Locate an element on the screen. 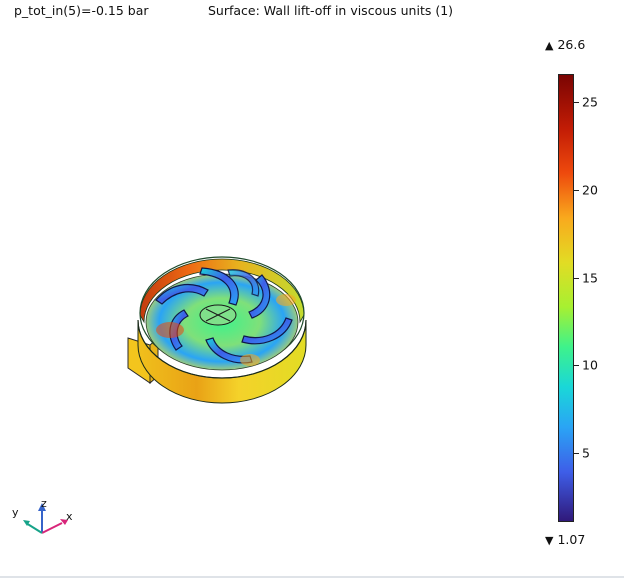 The image size is (624, 582). impeller-model is located at coordinates (217, 330).